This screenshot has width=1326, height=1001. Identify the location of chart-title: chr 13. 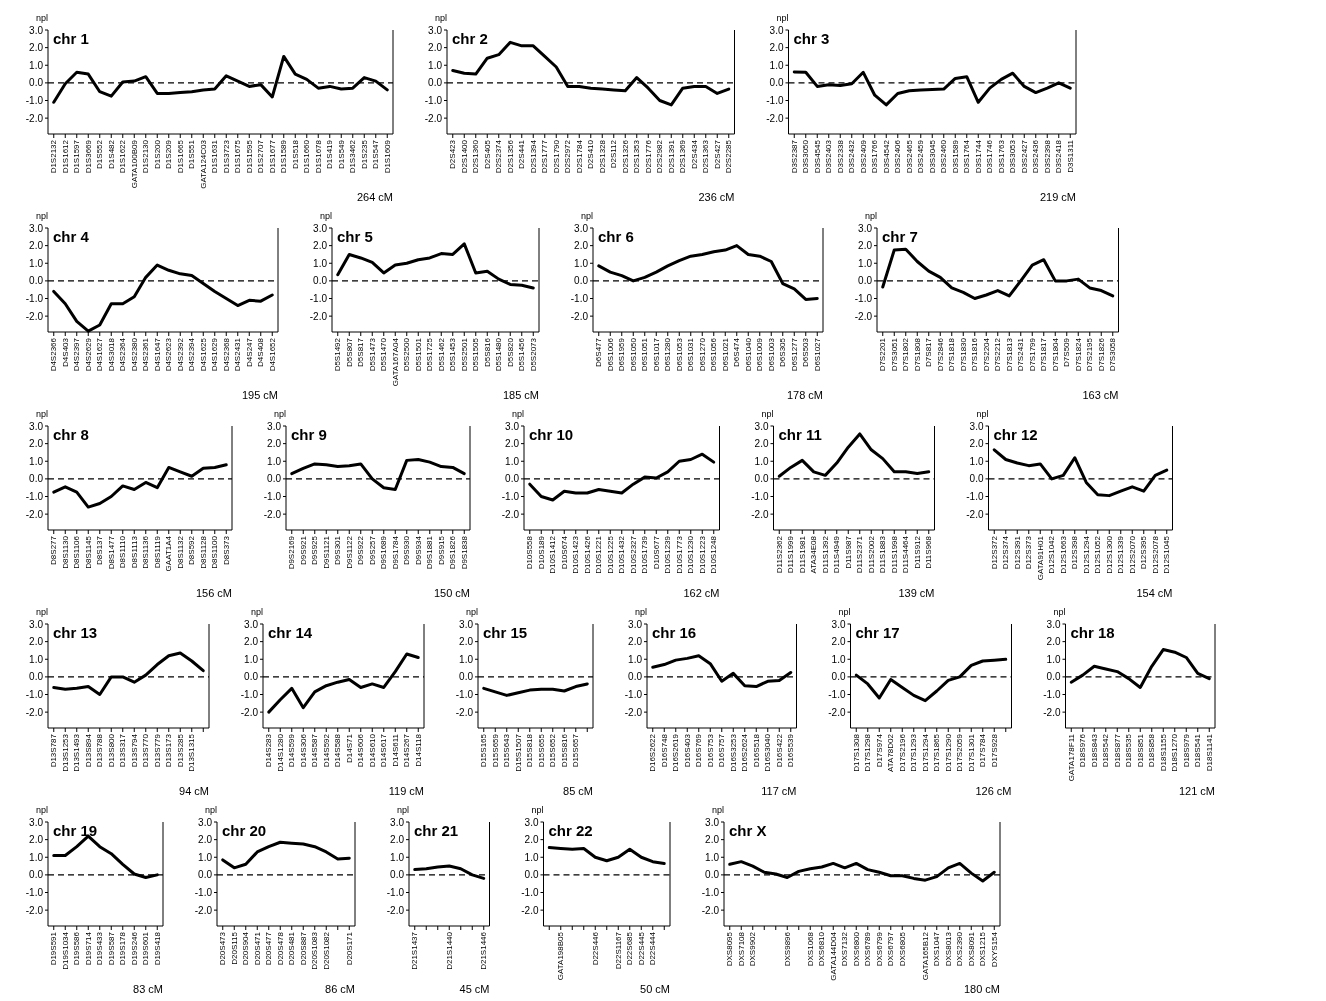
(75, 632).